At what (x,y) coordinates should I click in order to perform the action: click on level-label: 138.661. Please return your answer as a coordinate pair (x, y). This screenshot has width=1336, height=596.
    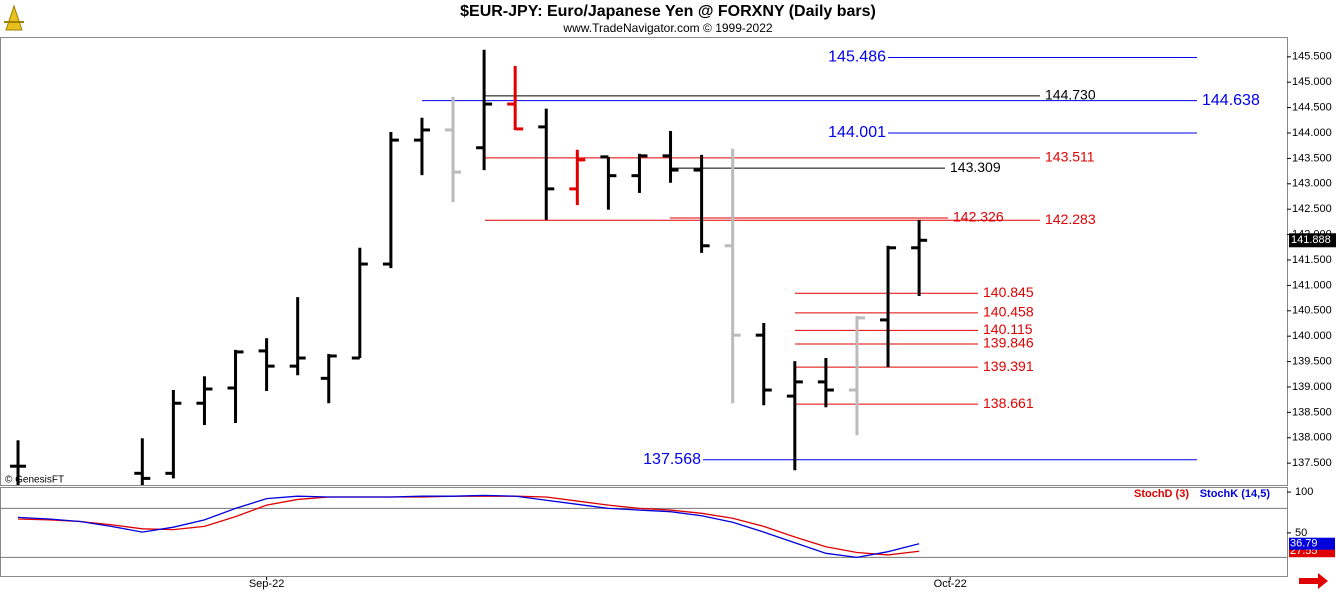
    Looking at the image, I should click on (1008, 403).